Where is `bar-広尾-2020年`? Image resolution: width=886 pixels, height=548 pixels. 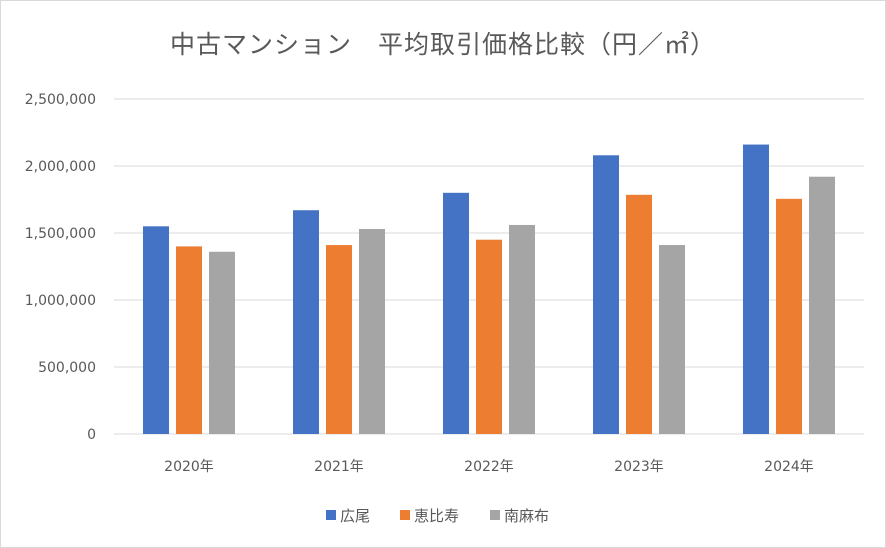 bar-広尾-2020年 is located at coordinates (156, 330).